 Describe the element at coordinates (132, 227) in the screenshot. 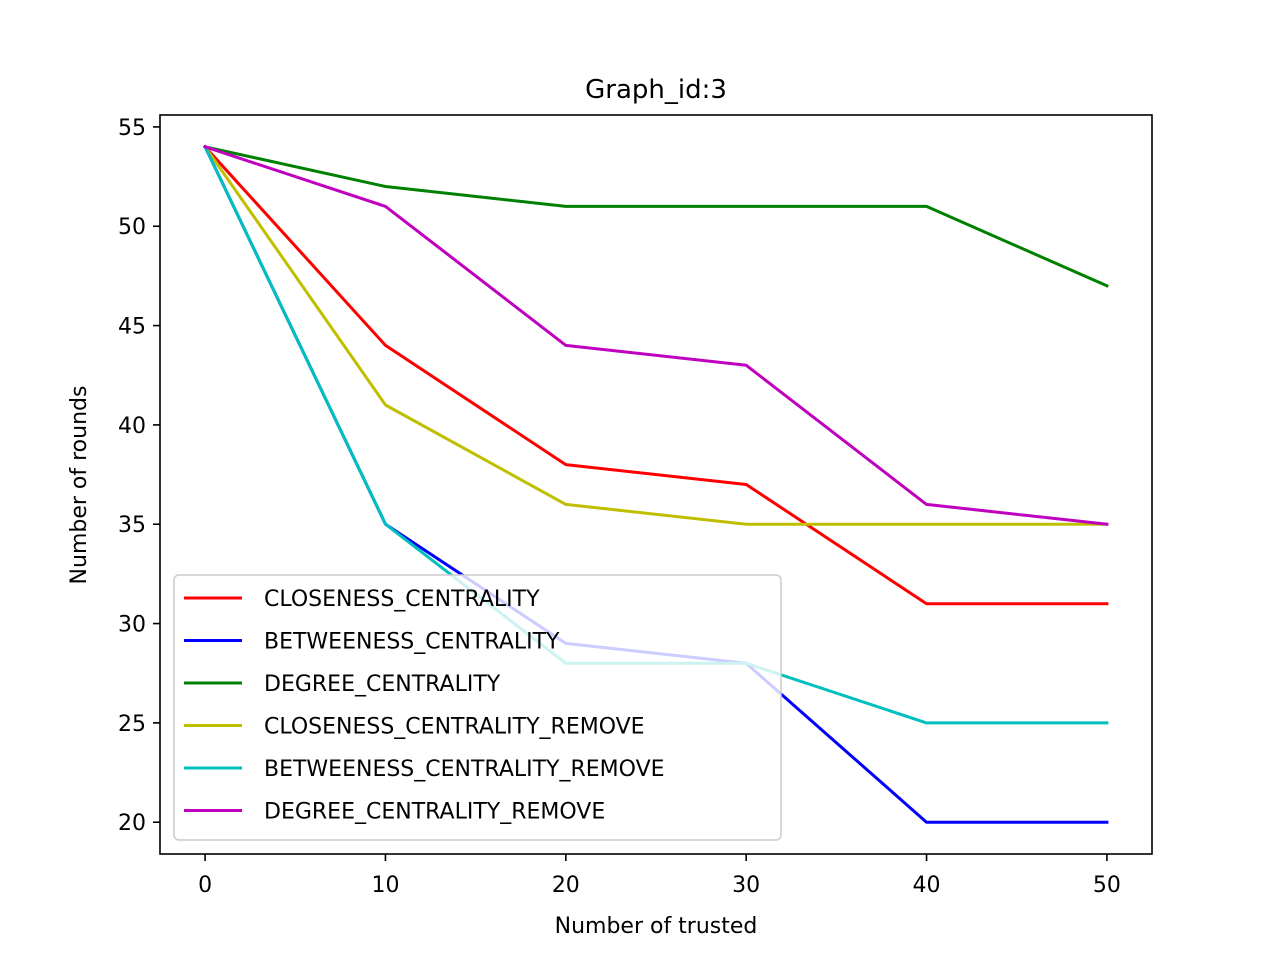

I see `y-tick-label: 50` at that location.